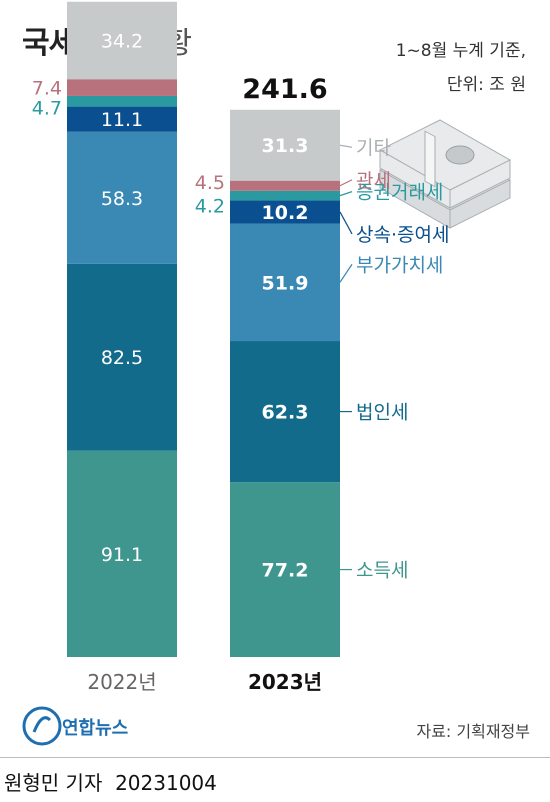 The width and height of the screenshot is (550, 802). I want to click on legend-label: 부가가치세, so click(399, 265).